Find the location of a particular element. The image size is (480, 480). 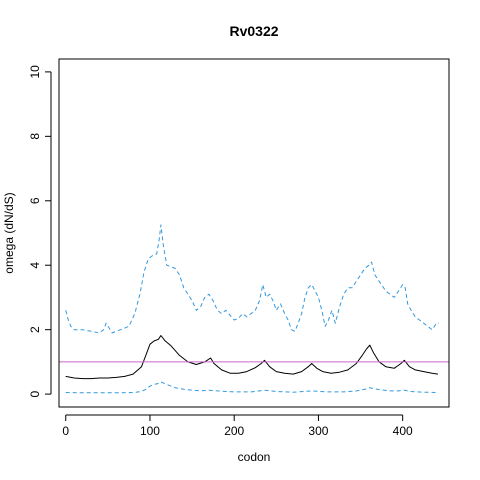

x-axis: 0 100 200 300 400 is located at coordinates (237, 426).